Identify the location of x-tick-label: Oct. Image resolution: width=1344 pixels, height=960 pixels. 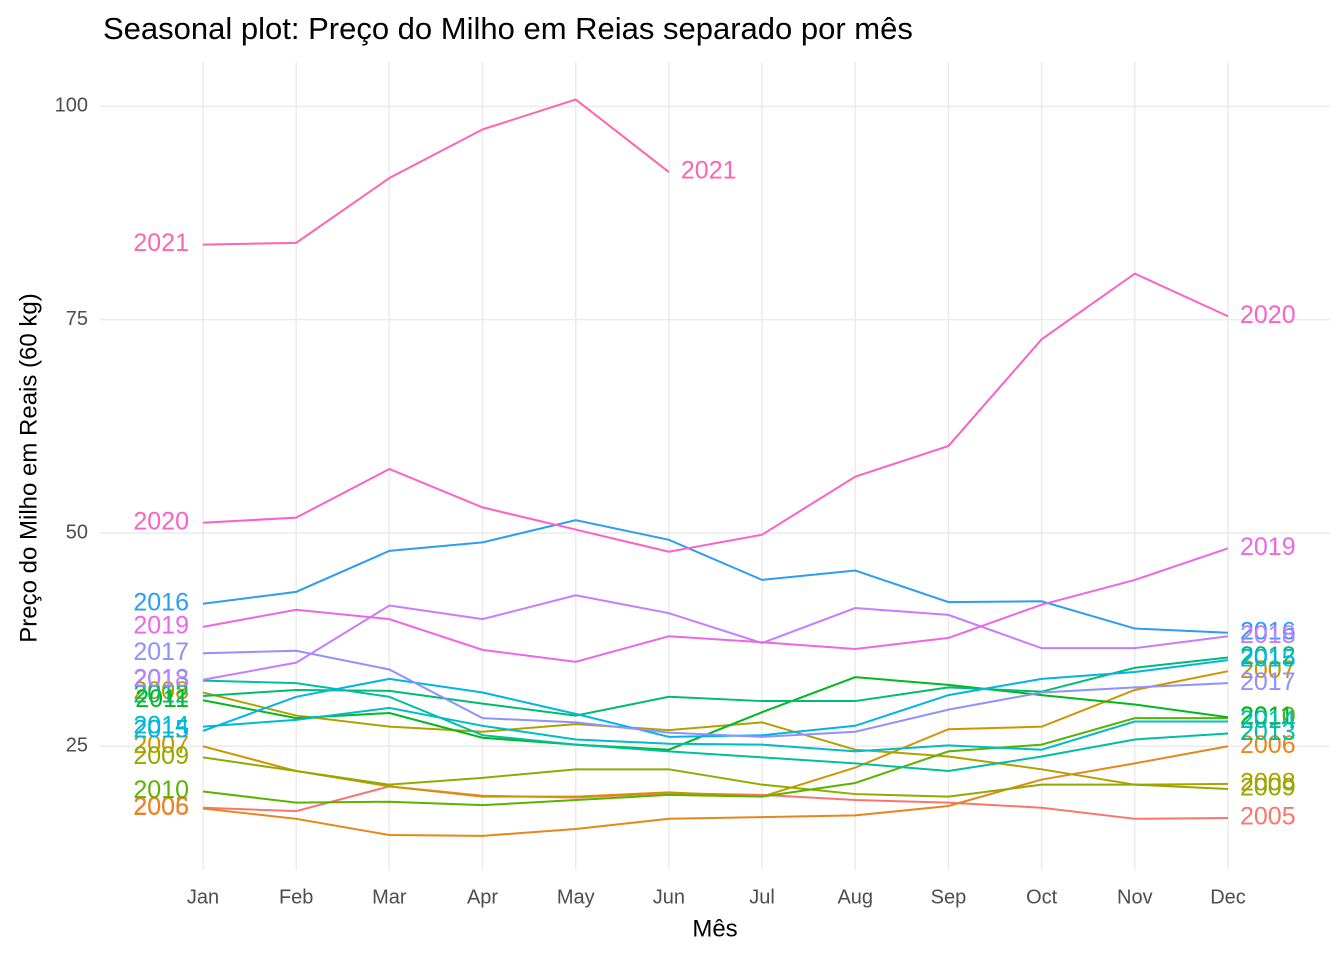
(1042, 897).